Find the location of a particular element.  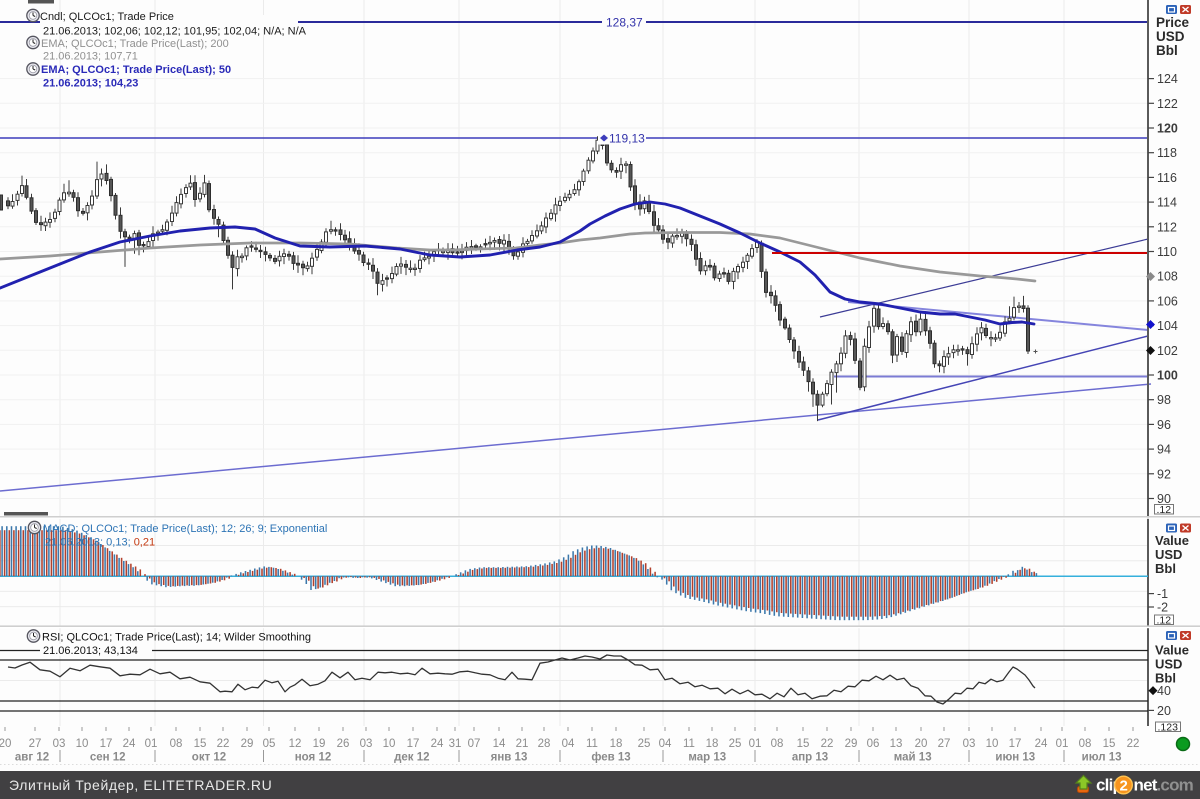

svg-text: 14 is located at coordinates (499, 744).